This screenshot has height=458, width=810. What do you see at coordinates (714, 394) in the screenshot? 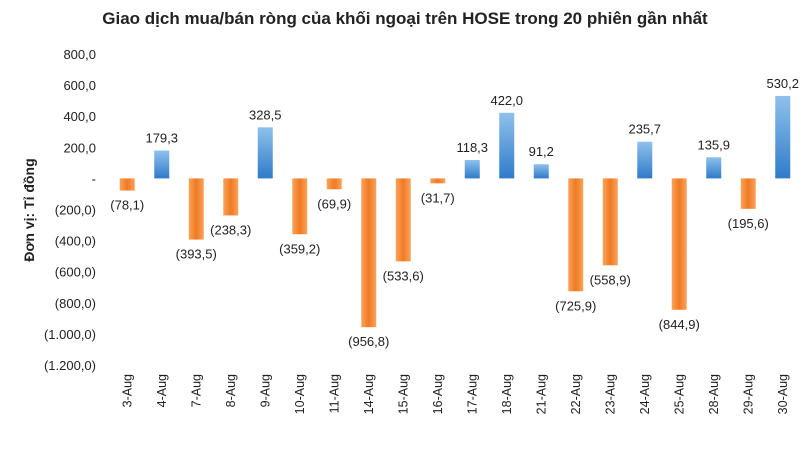
I see `x-tick-label: 28-Aug` at bounding box center [714, 394].